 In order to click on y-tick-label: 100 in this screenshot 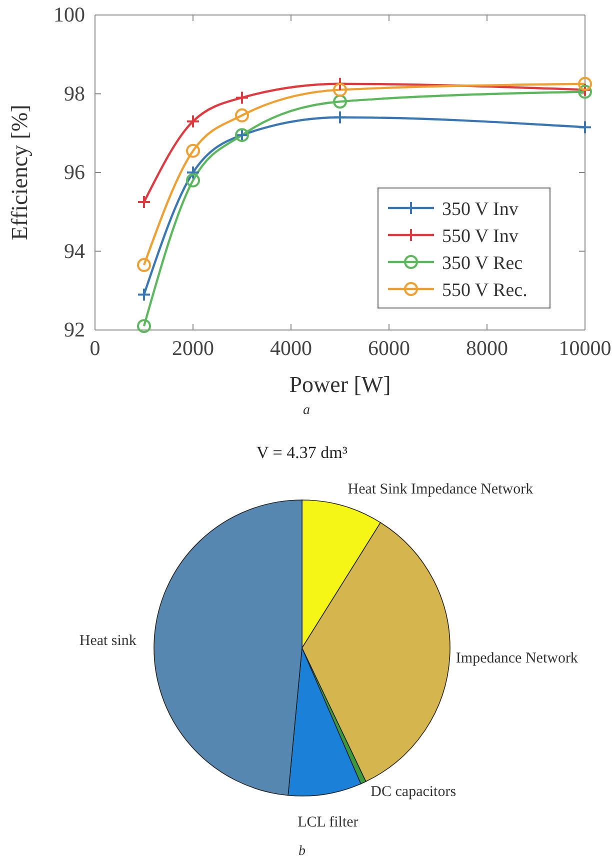, I will do `click(69, 14)`.